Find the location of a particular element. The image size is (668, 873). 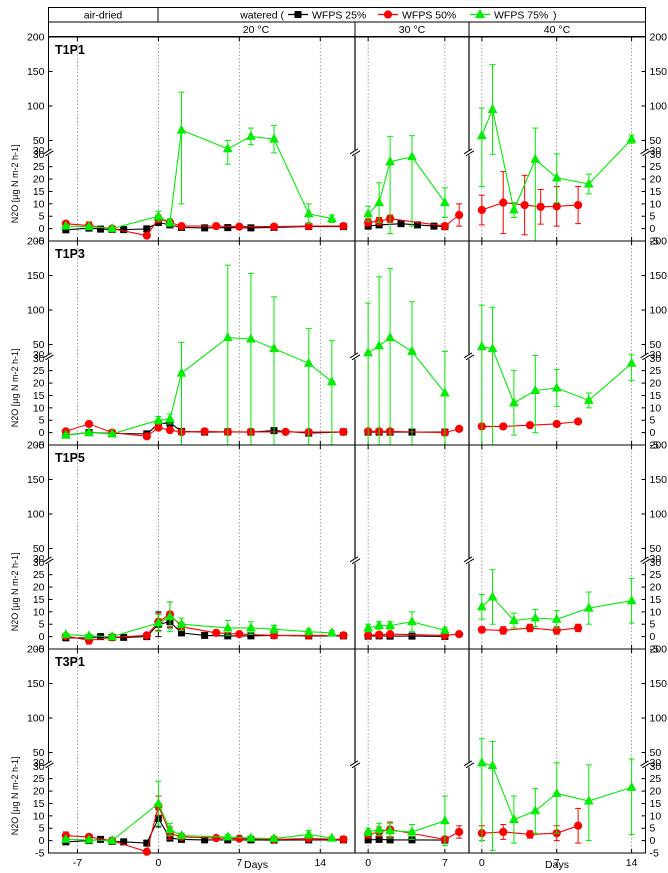

x-tick-label-3: 14 is located at coordinates (320, 863).